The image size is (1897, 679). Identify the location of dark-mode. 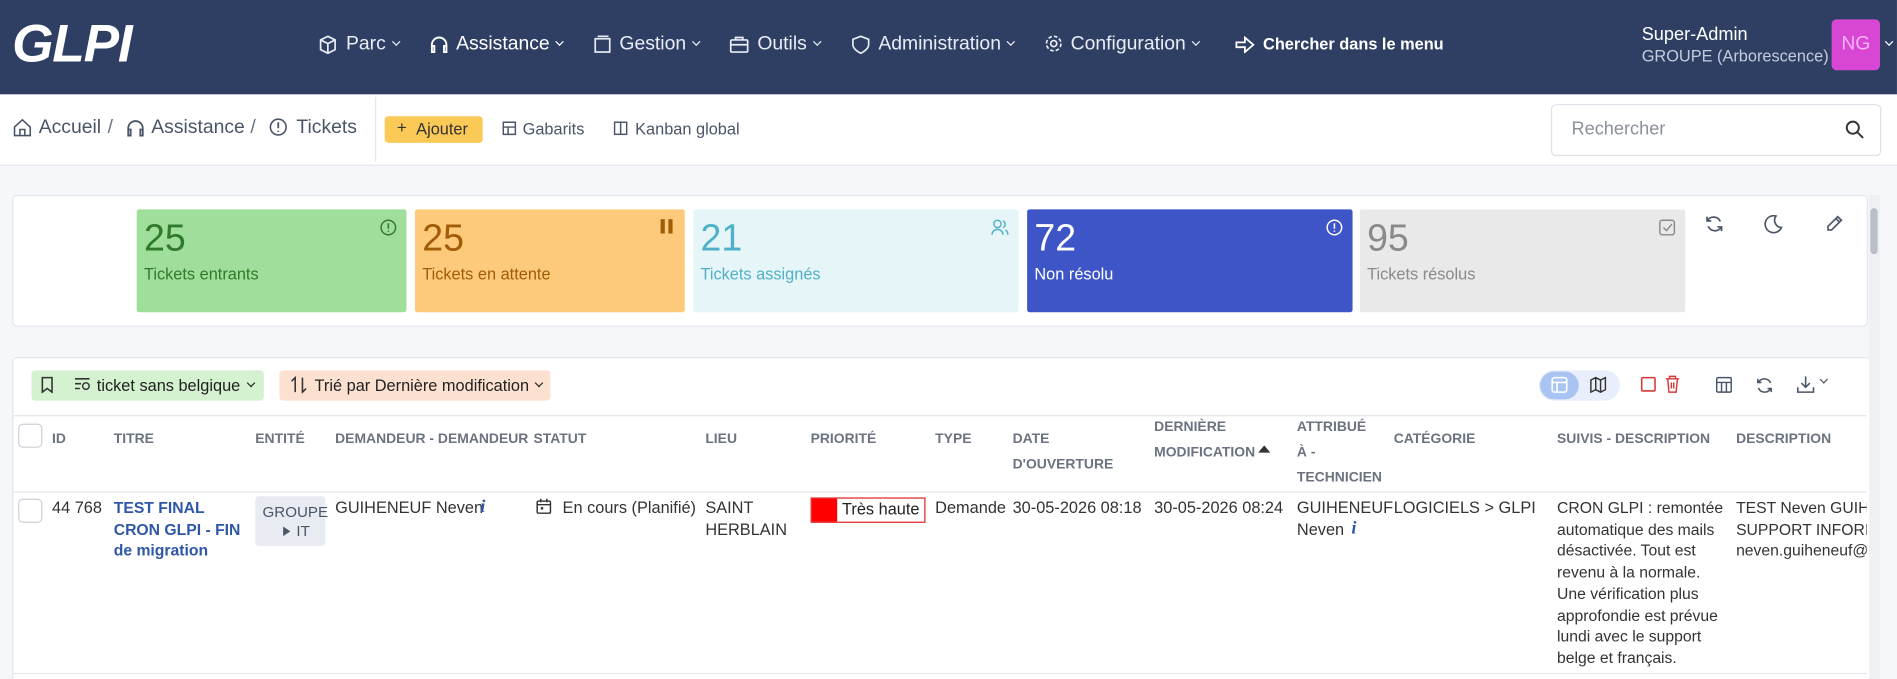
(1773, 224).